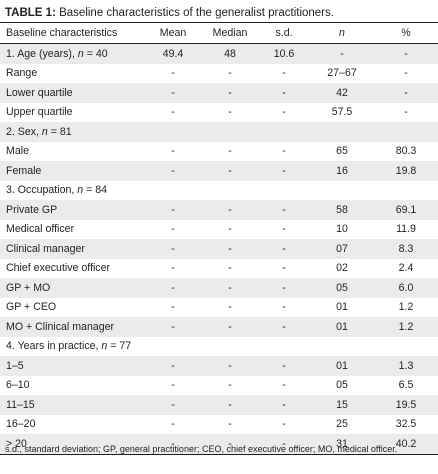 This screenshot has height=474, width=438. I want to click on cell-pct: 80.3, so click(406, 151).